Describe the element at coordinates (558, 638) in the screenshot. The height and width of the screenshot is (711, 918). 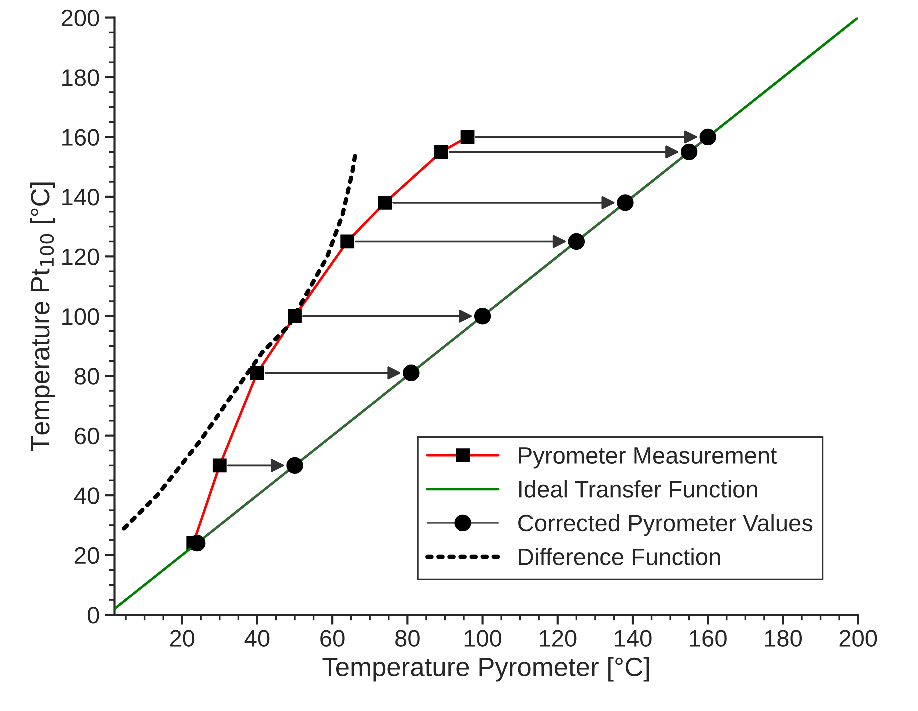
I see `x-tick-label: 120` at that location.